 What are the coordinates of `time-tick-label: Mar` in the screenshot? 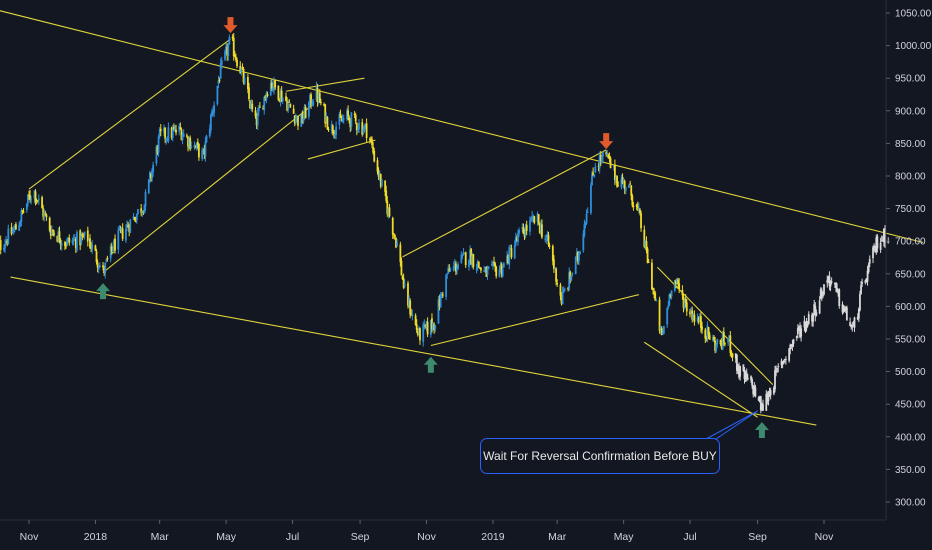 It's located at (160, 537).